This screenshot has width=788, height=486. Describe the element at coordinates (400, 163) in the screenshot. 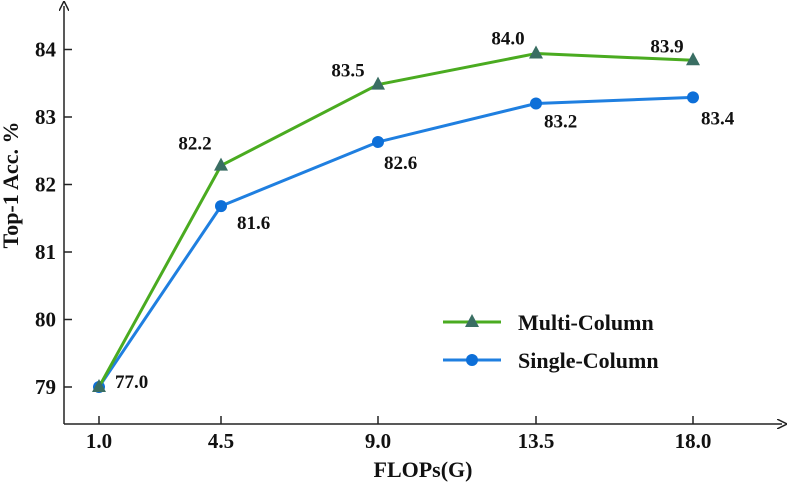

I see `data-label: 82.6` at that location.